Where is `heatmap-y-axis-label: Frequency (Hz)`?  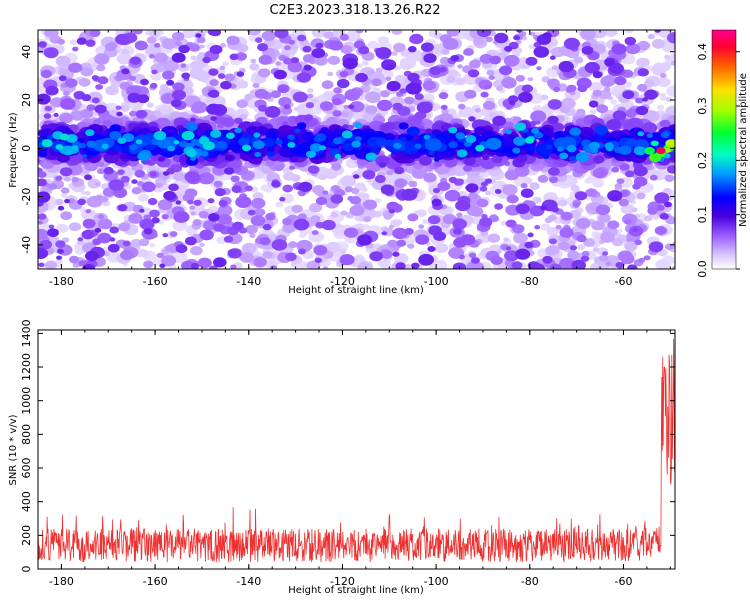 heatmap-y-axis-label: Frequency (Hz) is located at coordinates (13, 150).